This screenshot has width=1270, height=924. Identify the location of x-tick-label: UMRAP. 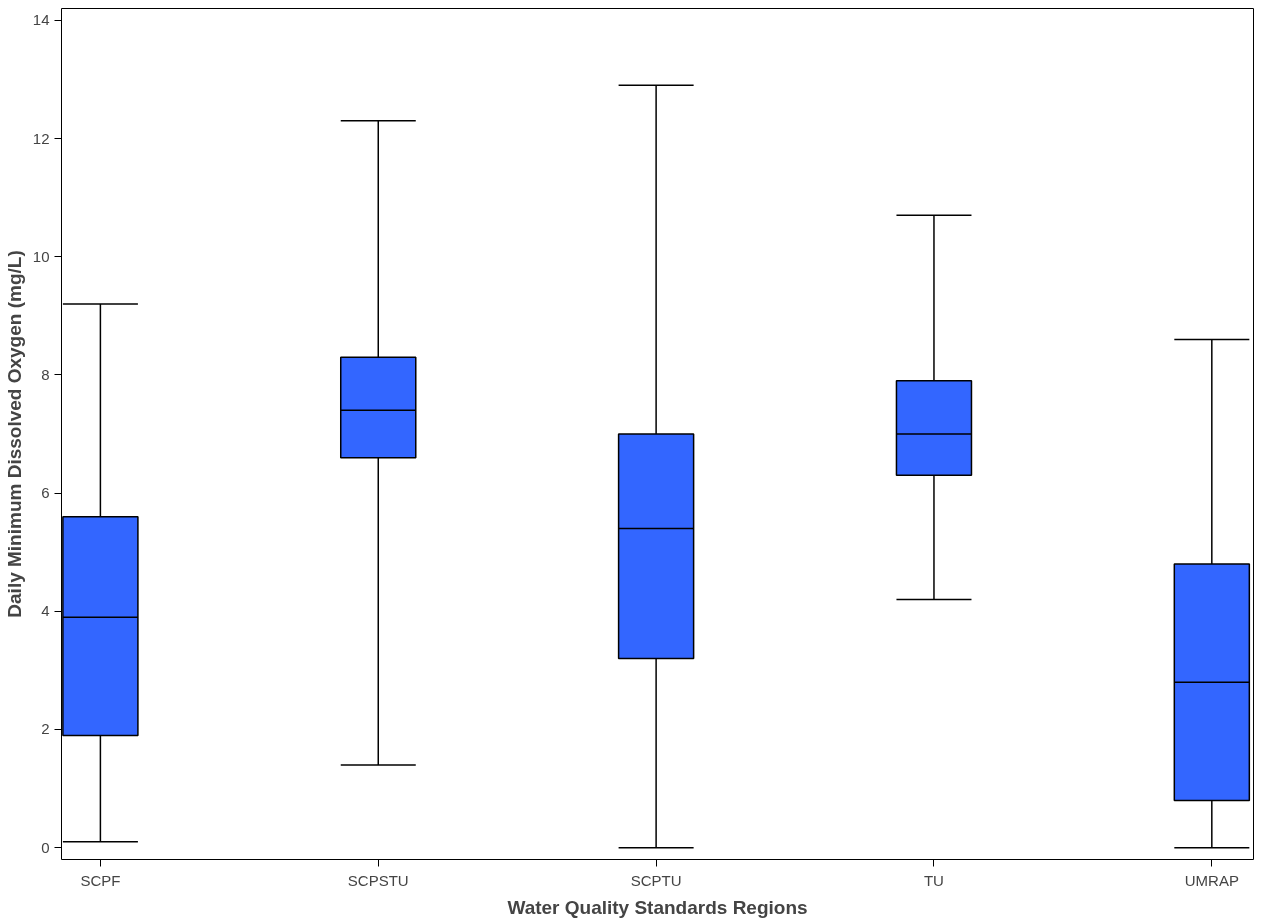
(1211, 880).